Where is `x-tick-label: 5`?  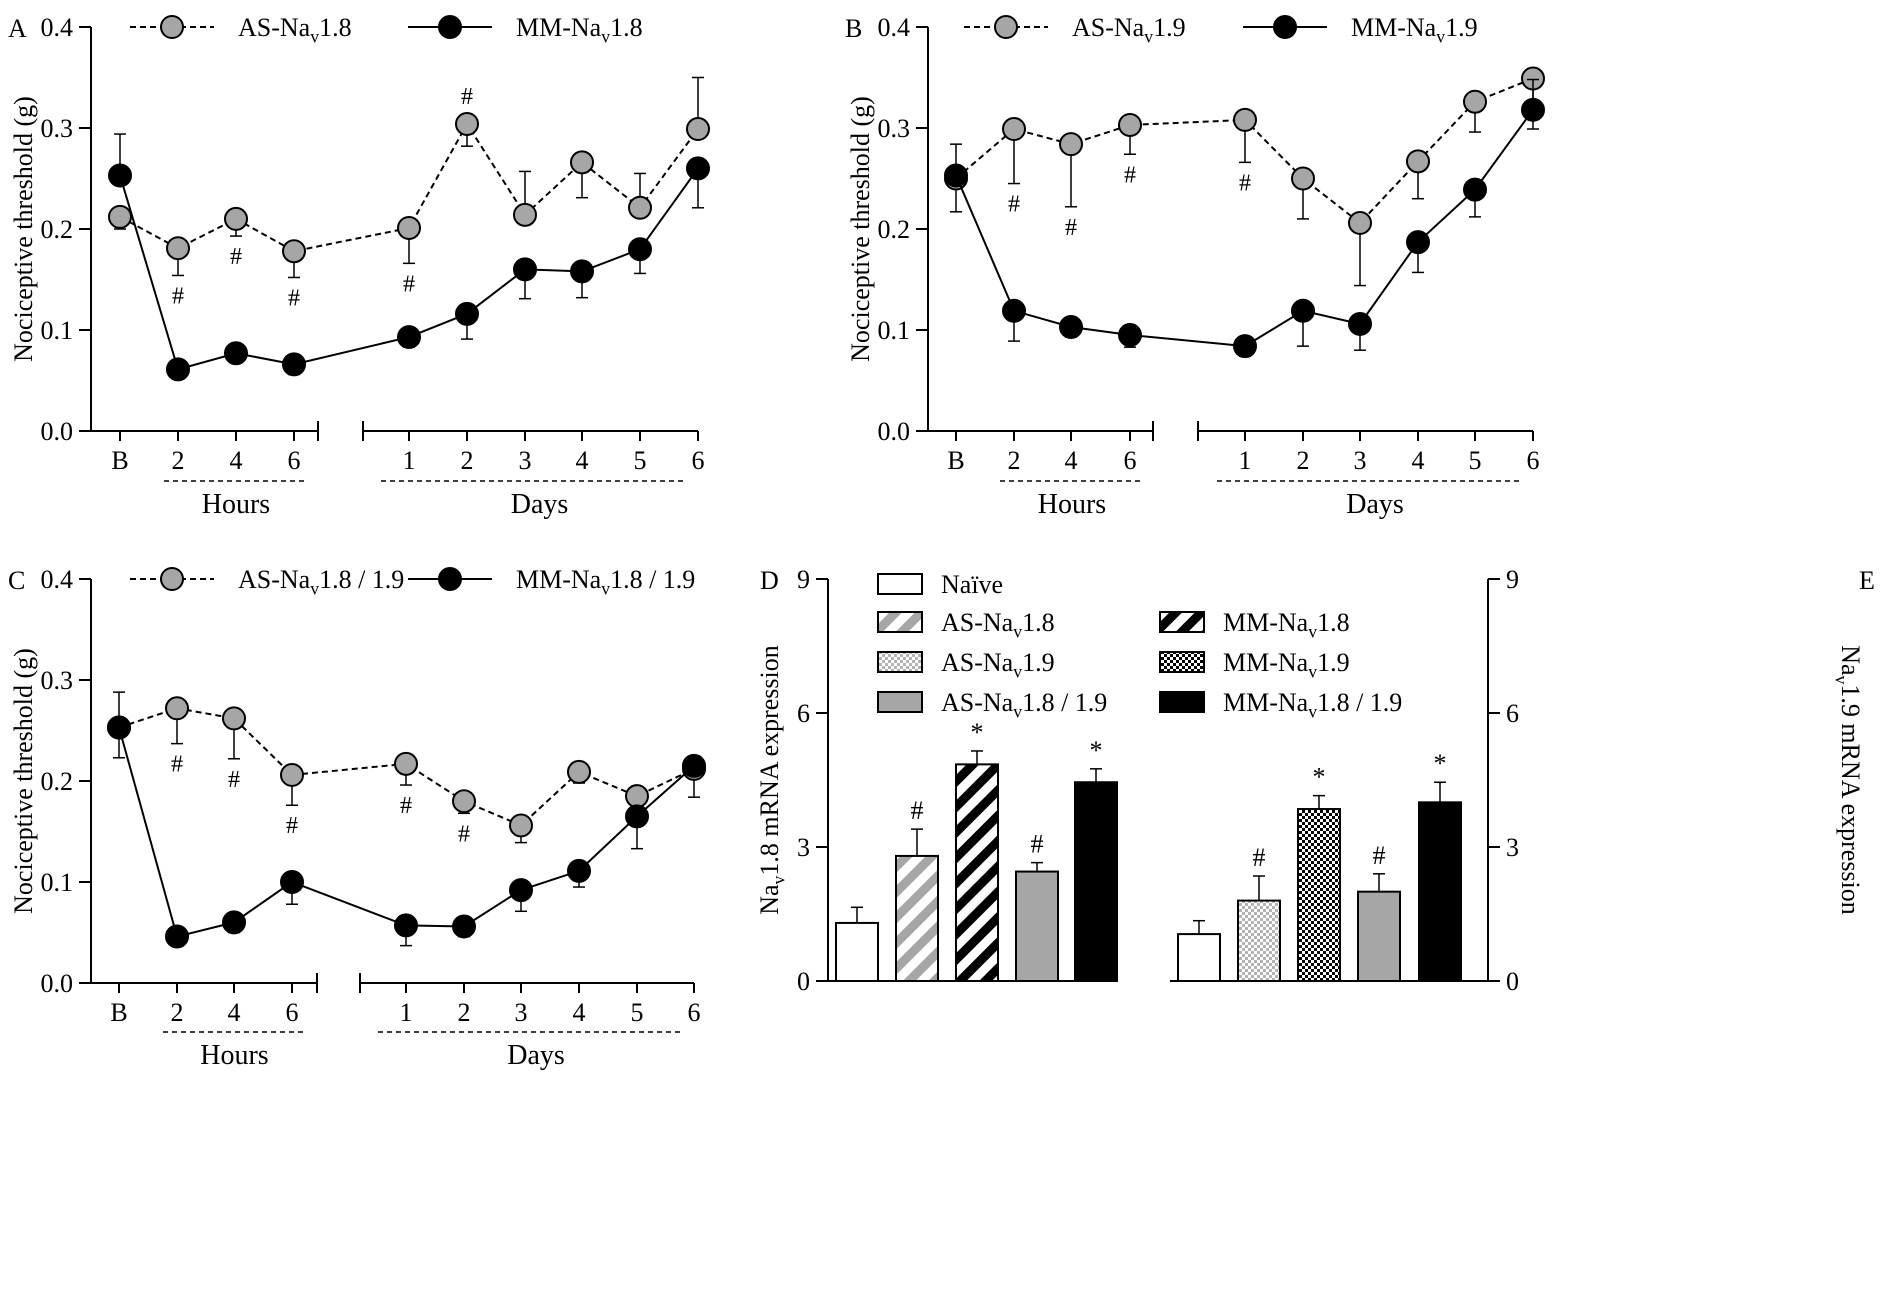 x-tick-label: 5 is located at coordinates (640, 460).